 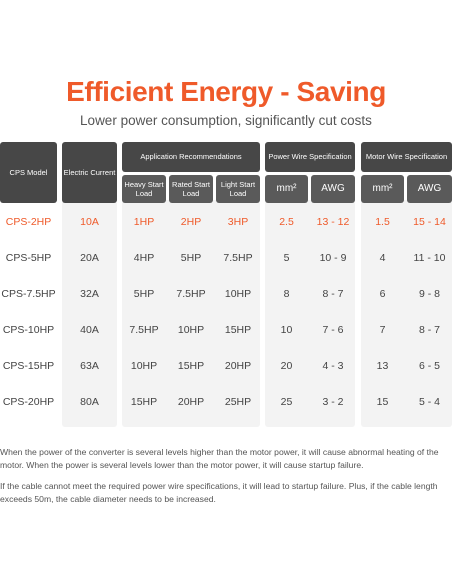 What do you see at coordinates (89, 313) in the screenshot?
I see `col-bg-current` at bounding box center [89, 313].